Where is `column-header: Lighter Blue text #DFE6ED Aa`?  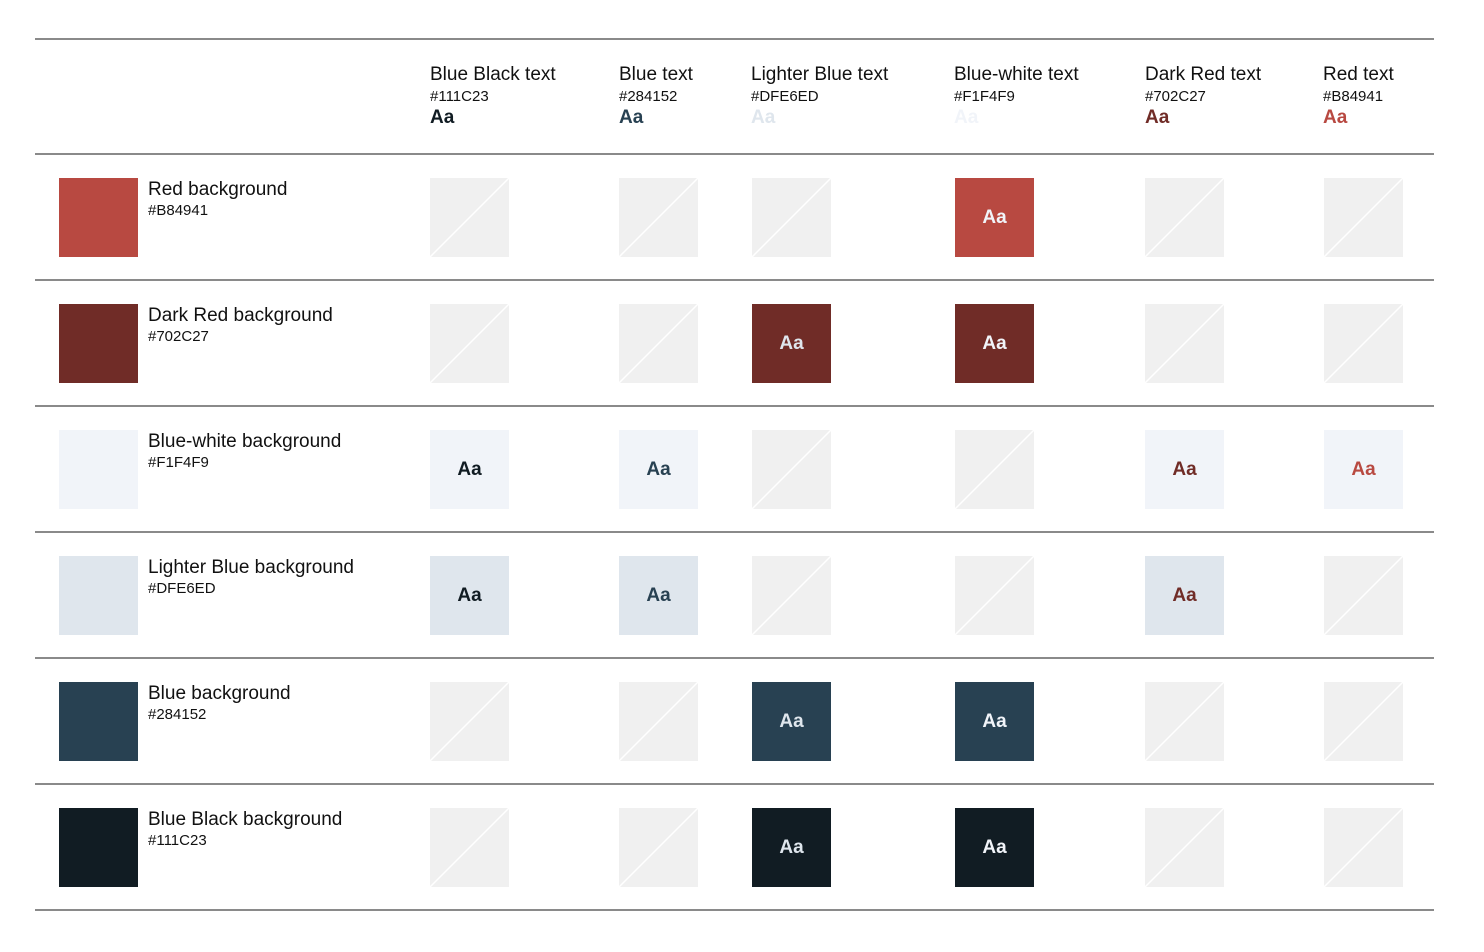 column-header: Lighter Blue text #DFE6ED Aa is located at coordinates (819, 95).